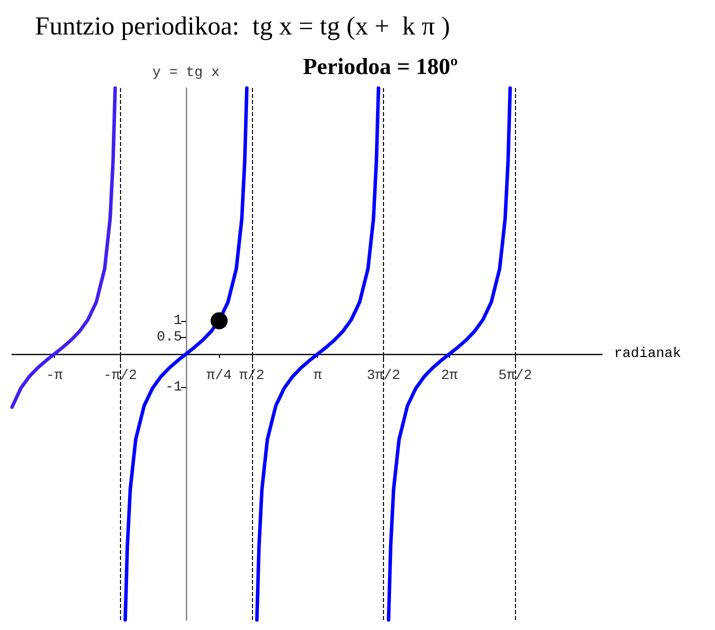 This screenshot has height=630, width=715. I want to click on y-axis-title: y = tg x, so click(186, 73).